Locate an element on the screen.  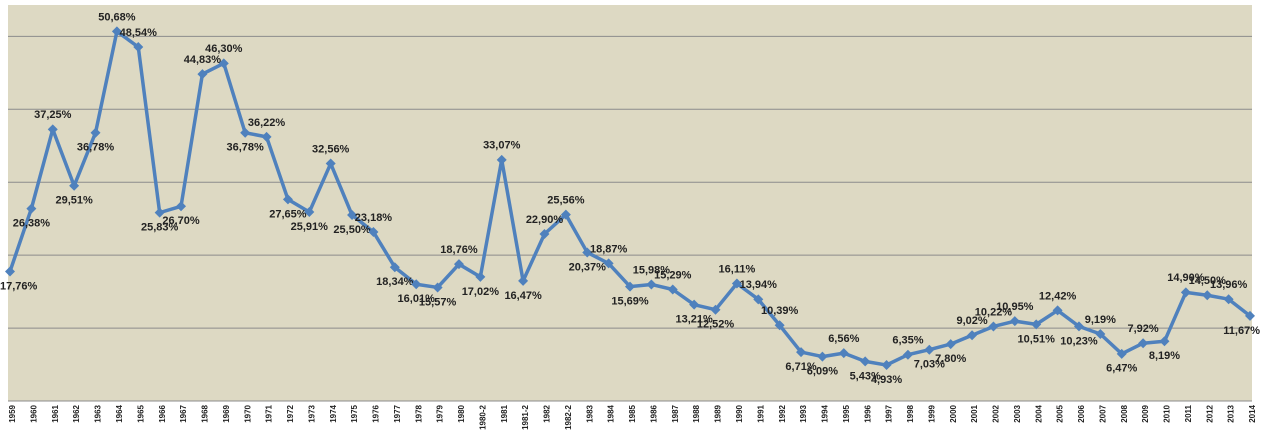
x-tick-label: 2011 is located at coordinates (1188, 413).